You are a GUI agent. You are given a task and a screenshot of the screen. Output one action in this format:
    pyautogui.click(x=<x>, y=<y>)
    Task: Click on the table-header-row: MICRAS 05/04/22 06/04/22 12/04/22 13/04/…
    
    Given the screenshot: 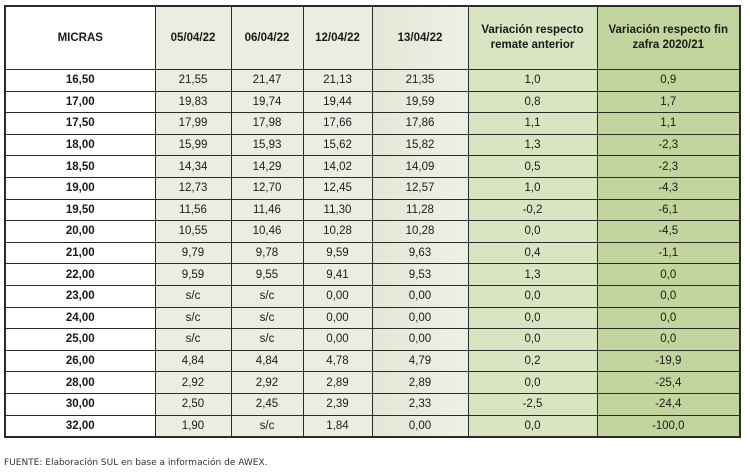 What is the action you would take?
    pyautogui.click(x=372, y=37)
    